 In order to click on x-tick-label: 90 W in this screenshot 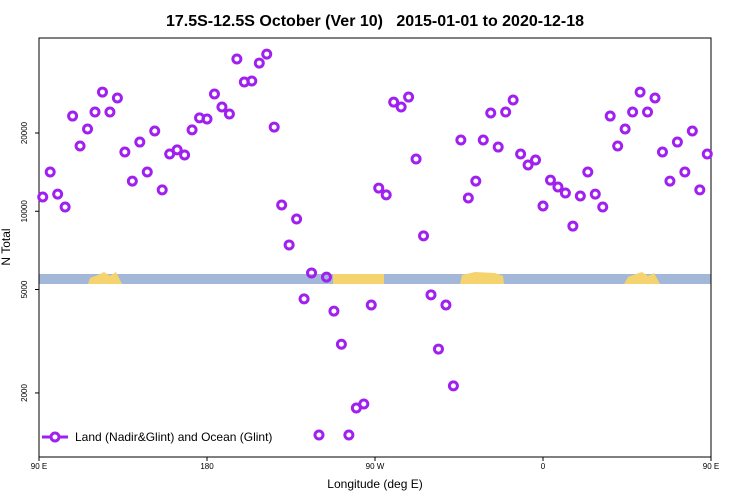, I will do `click(375, 466)`.